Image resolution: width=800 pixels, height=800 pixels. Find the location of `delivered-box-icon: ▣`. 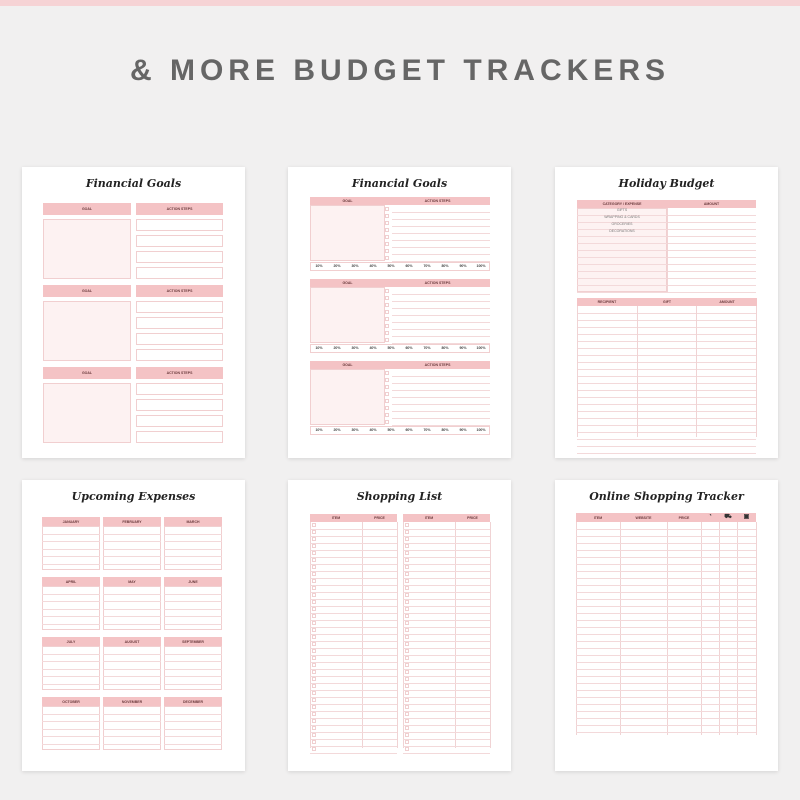

delivered-box-icon: ▣ is located at coordinates (746, 517).